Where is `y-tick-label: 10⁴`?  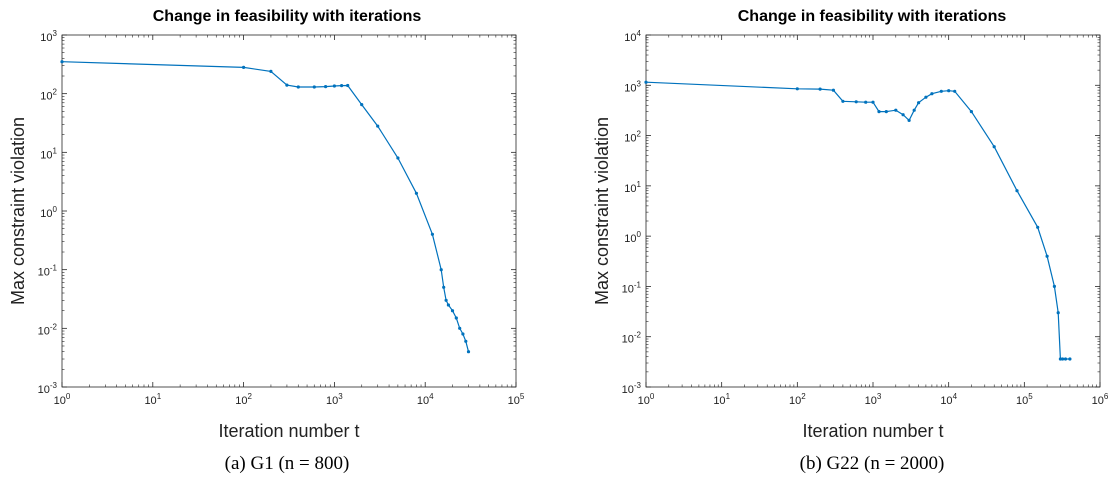
y-tick-label: 10⁴ is located at coordinates (632, 36).